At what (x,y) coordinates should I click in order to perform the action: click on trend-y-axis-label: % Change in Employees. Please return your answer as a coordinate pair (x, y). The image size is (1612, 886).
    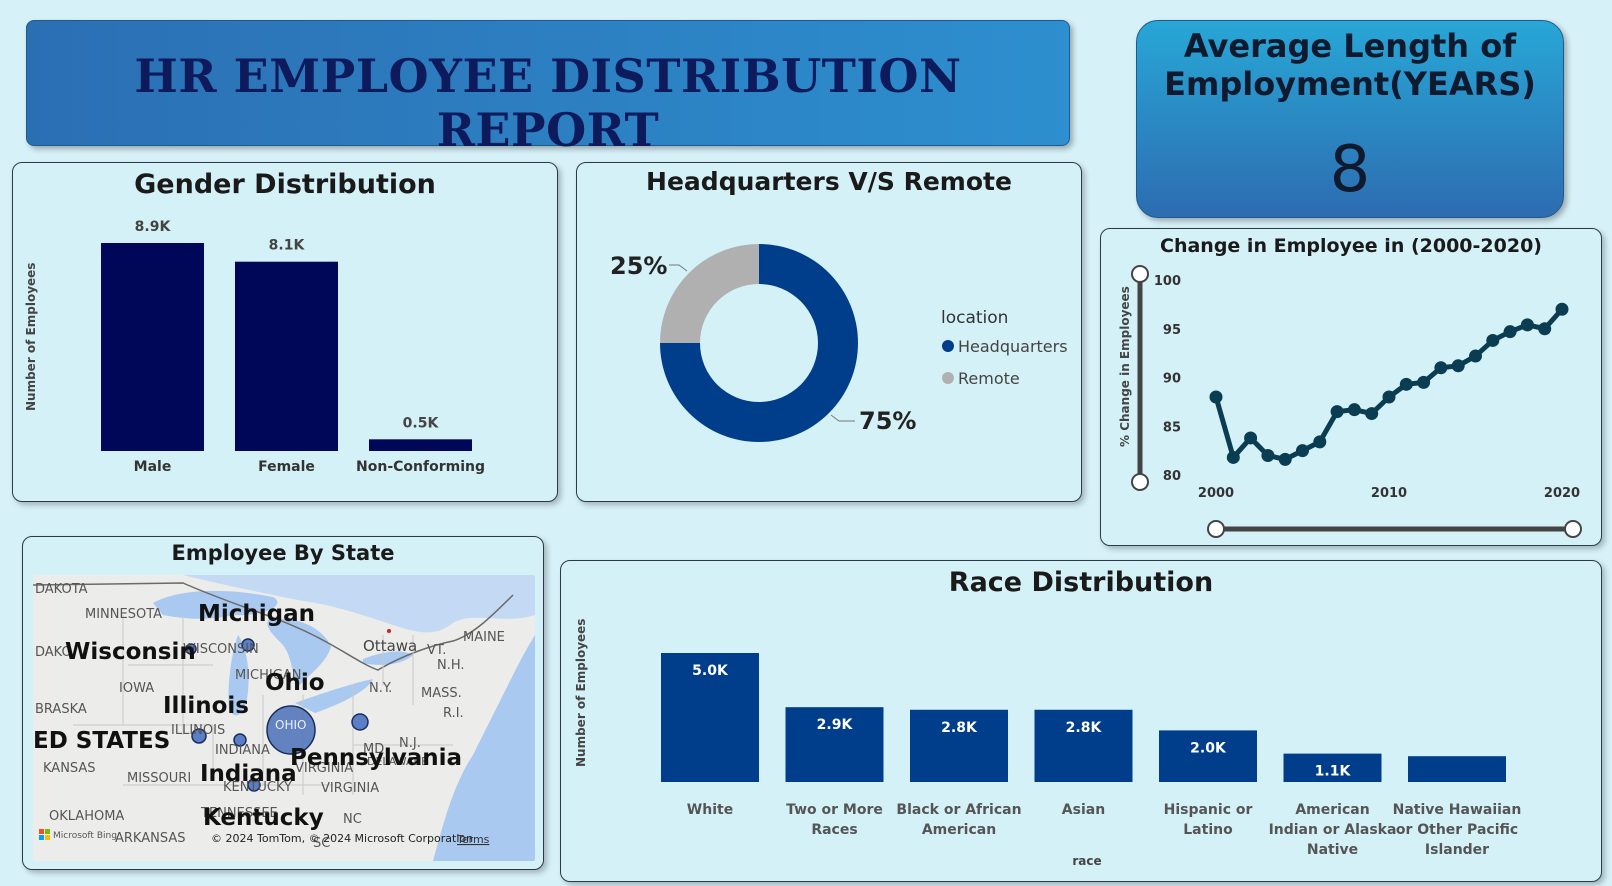
    Looking at the image, I should click on (1125, 366).